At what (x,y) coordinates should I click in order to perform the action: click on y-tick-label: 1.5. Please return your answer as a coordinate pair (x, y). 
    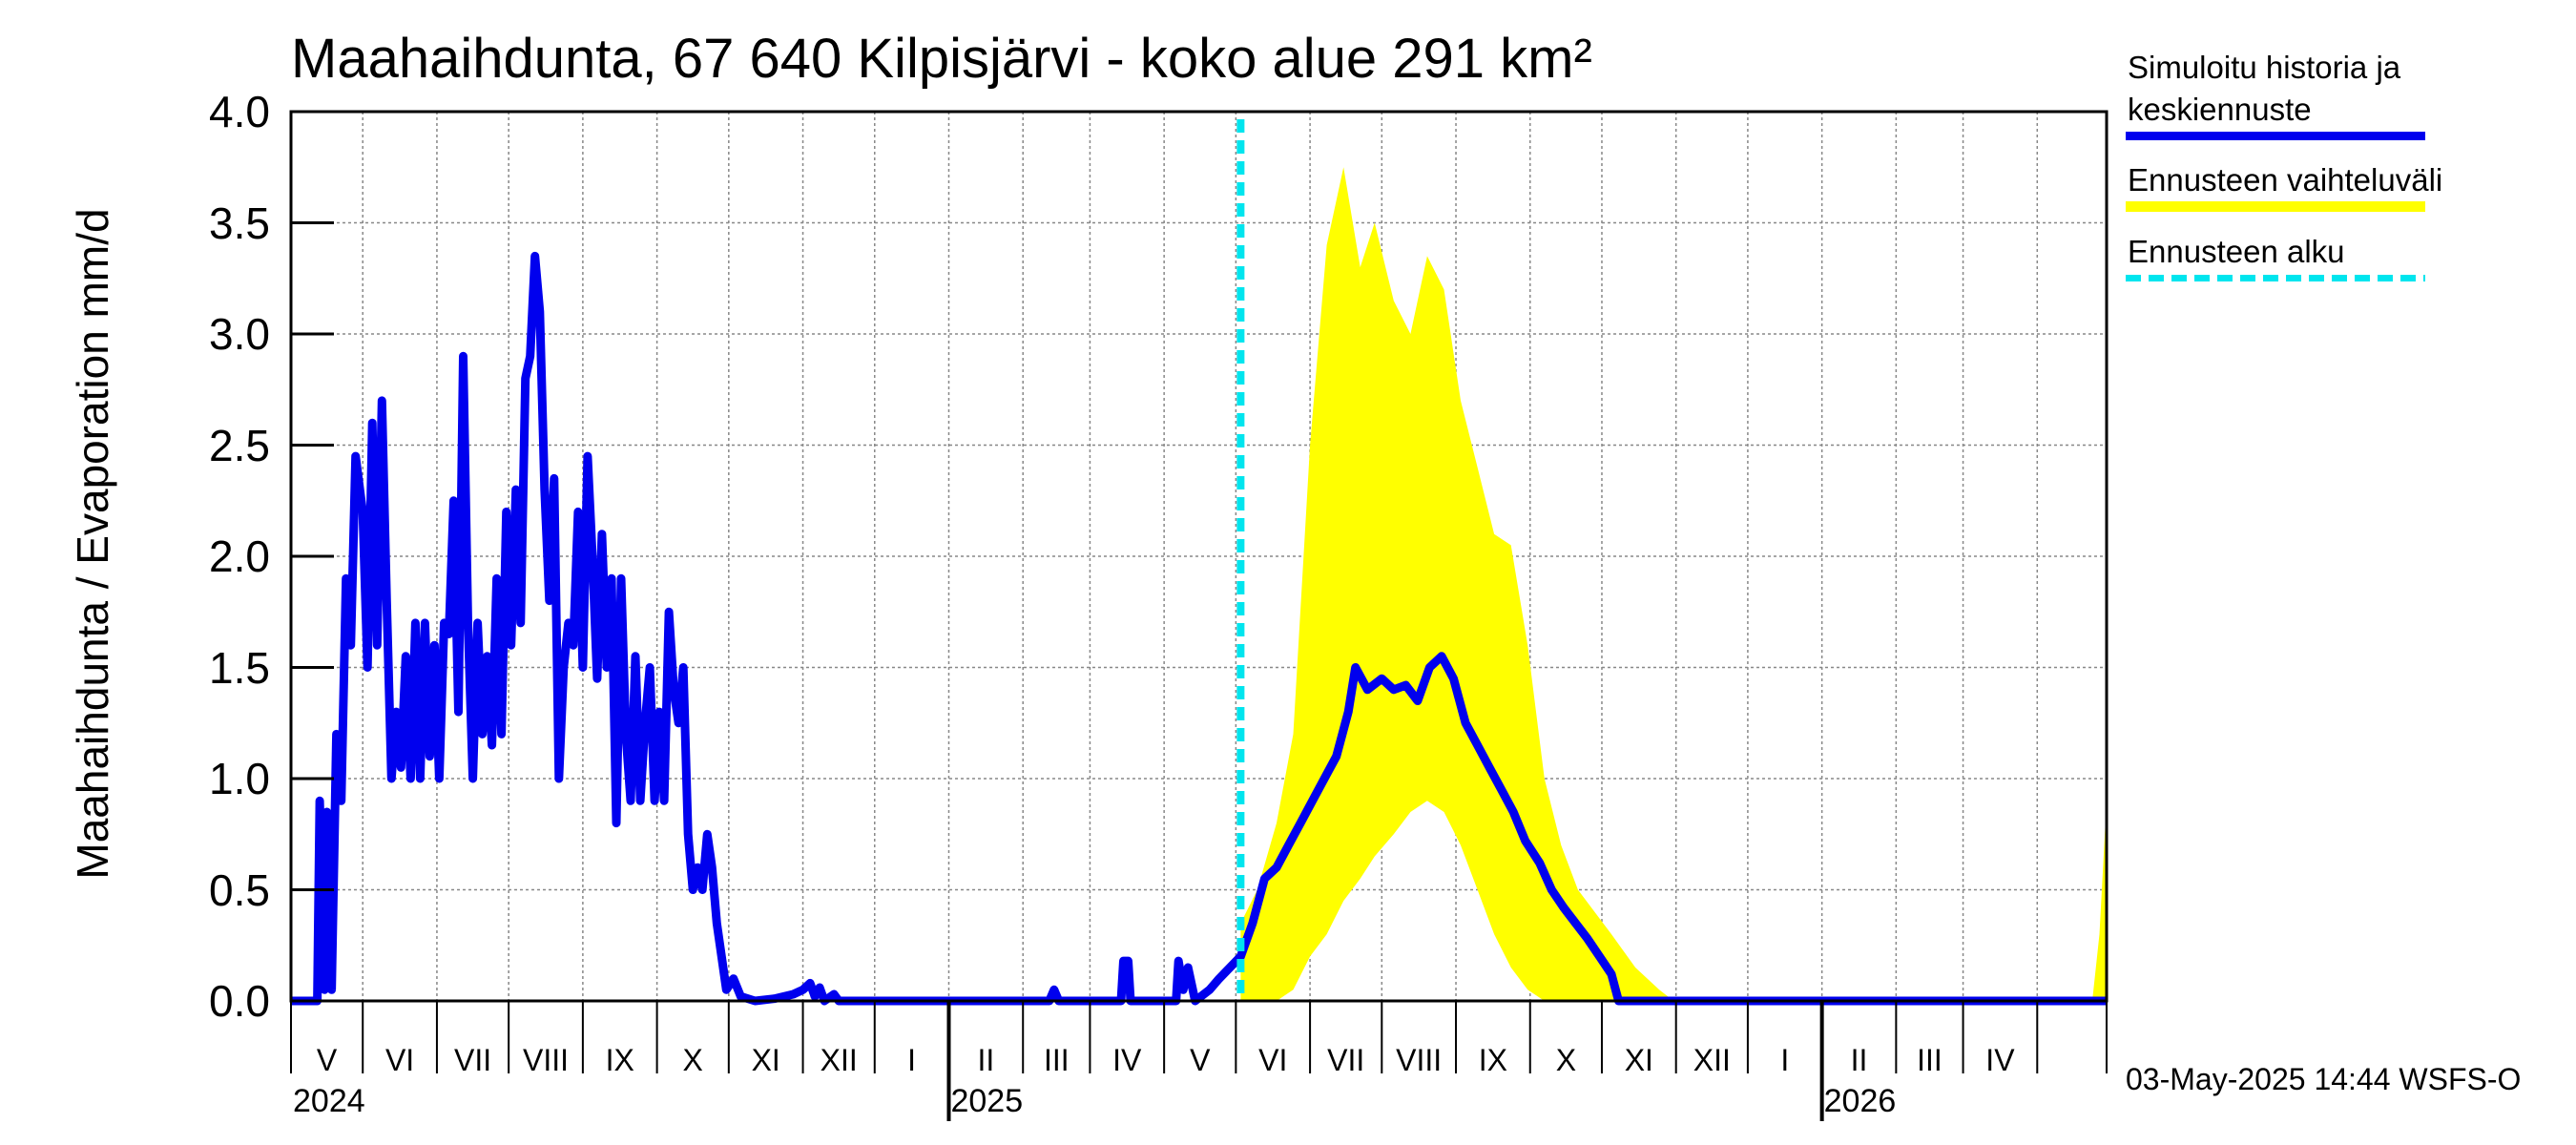
    Looking at the image, I should click on (239, 667).